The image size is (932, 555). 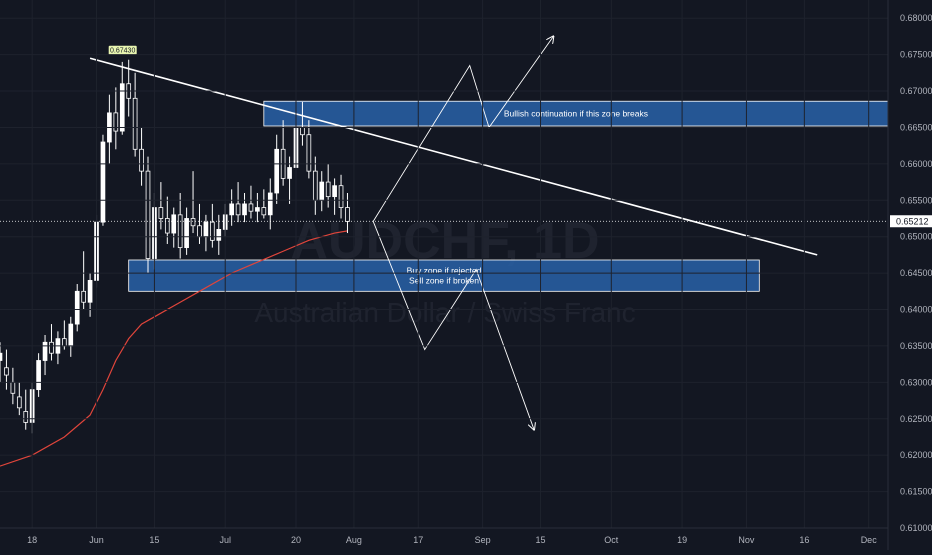 I want to click on y-tick-label: 0.64000, so click(x=916, y=310).